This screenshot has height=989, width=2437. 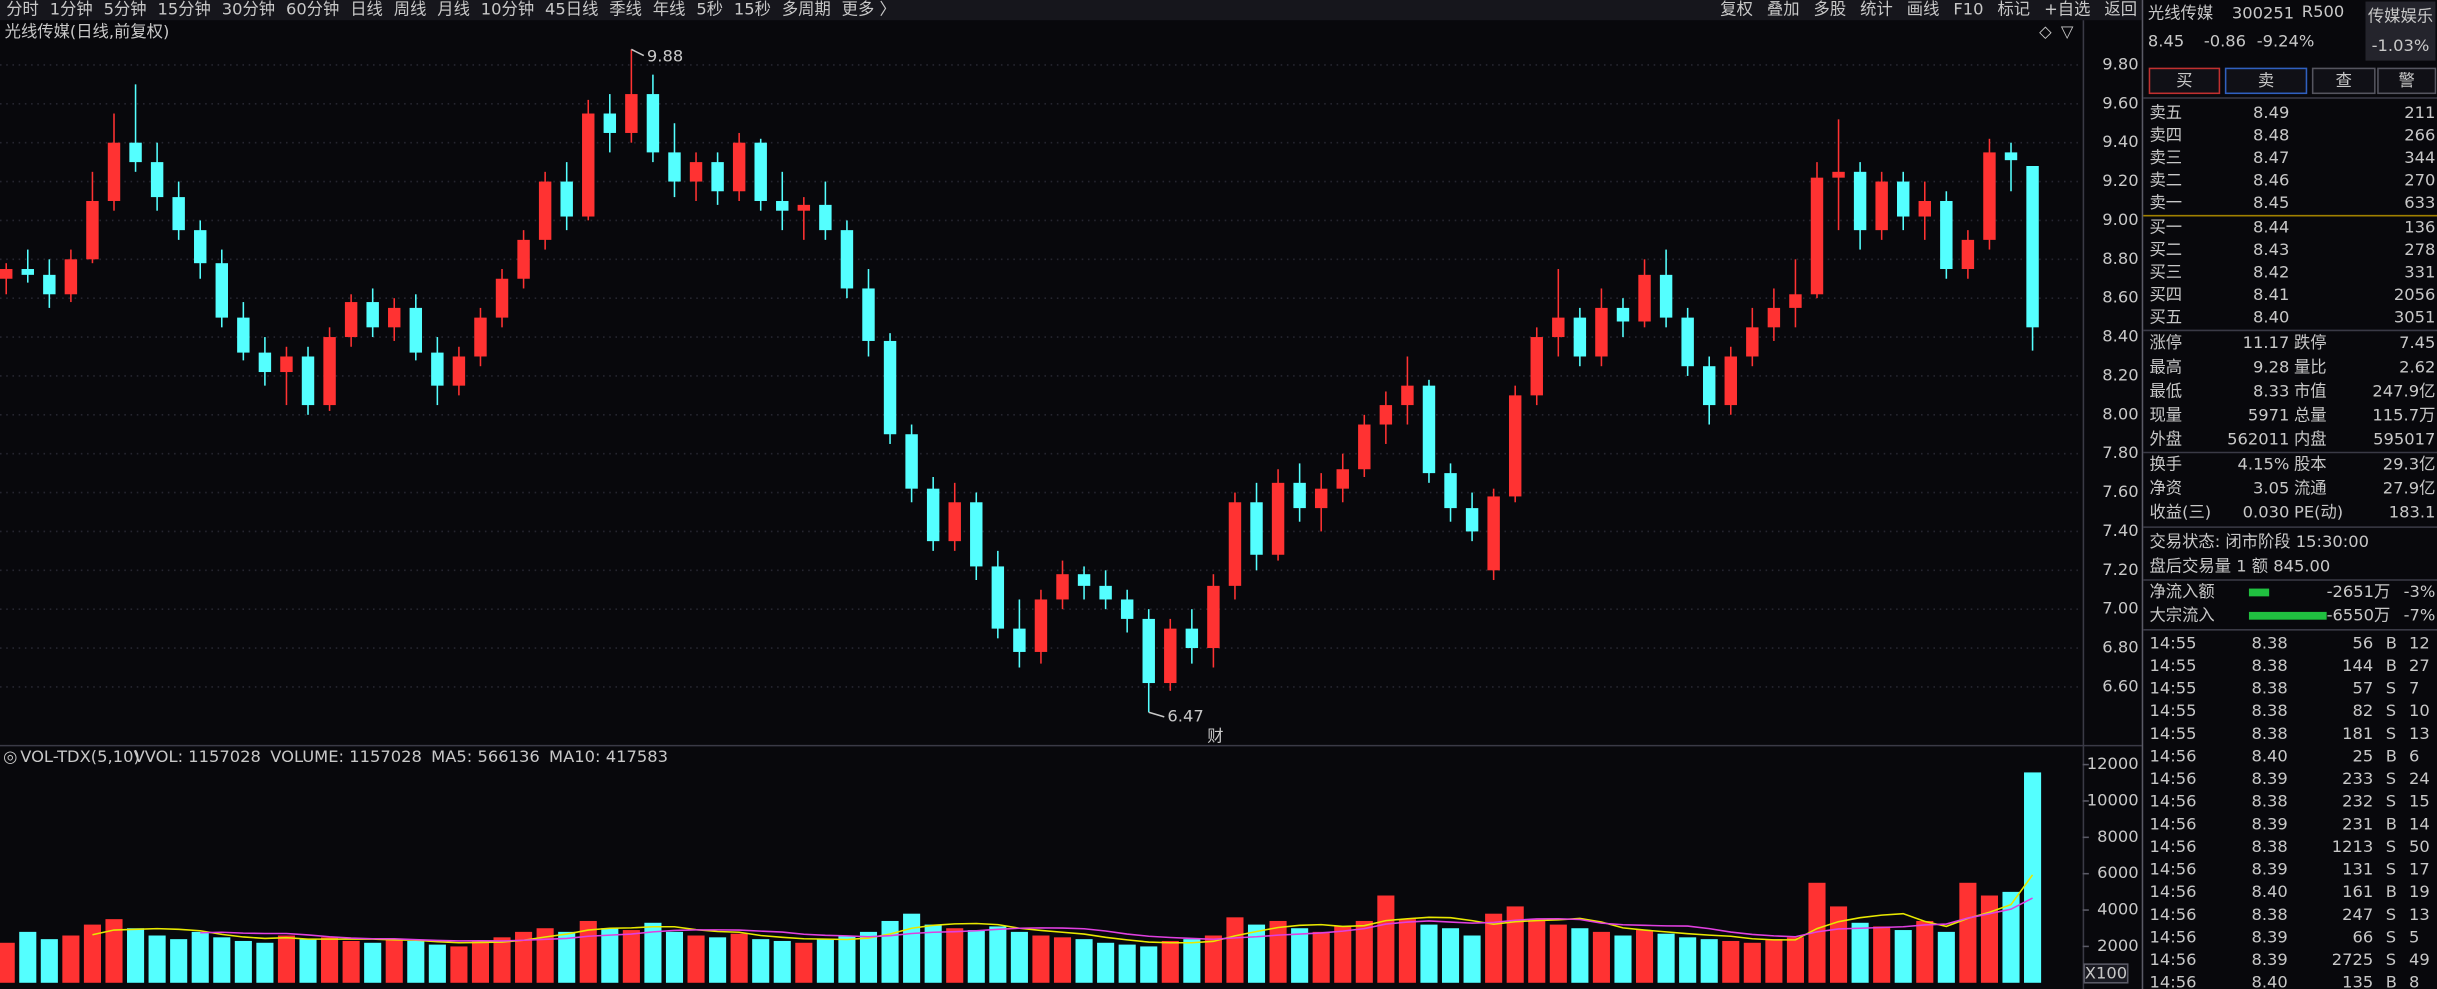 I want to click on indicator-title: VOL-TDX(5,10), so click(x=80, y=756).